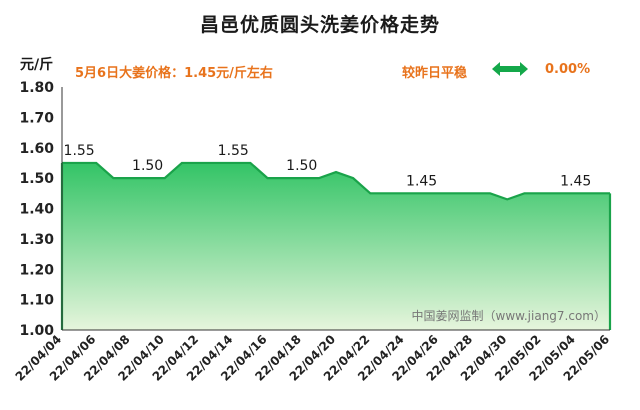 The image size is (640, 410). What do you see at coordinates (36, 270) in the screenshot?
I see `y-tick-label: 1.20` at bounding box center [36, 270].